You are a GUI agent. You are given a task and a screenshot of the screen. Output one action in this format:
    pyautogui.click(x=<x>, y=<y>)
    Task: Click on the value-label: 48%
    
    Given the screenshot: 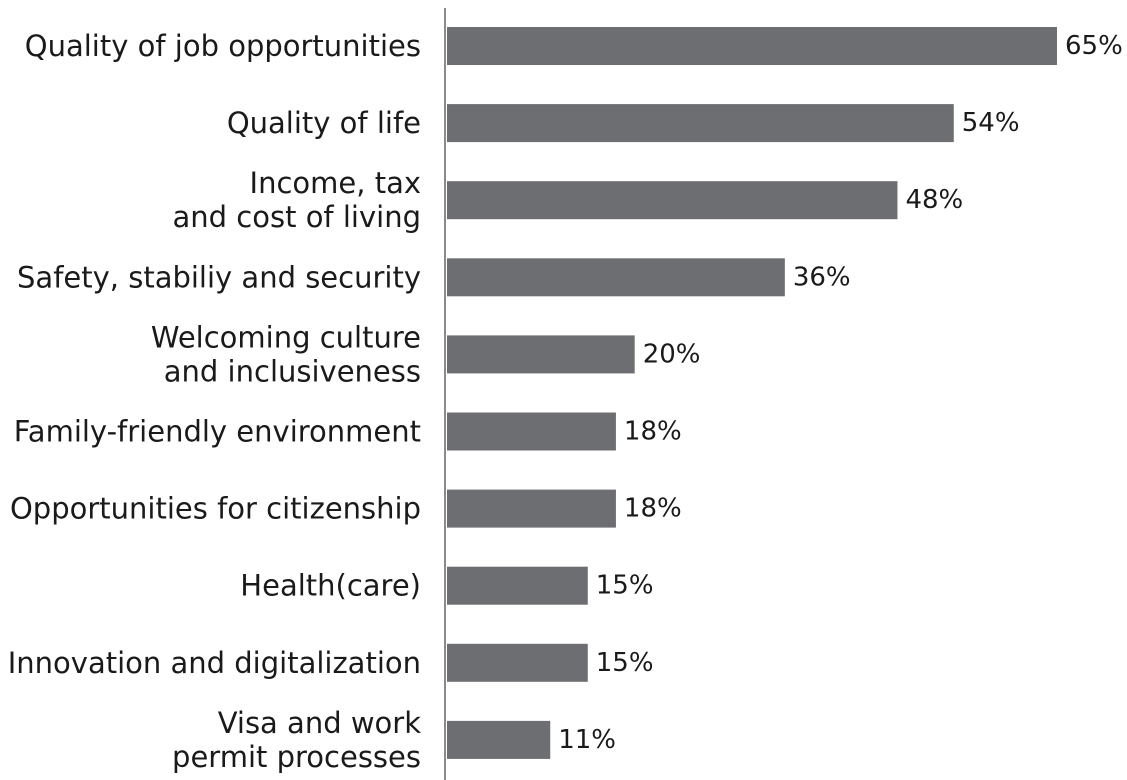 What is the action you would take?
    pyautogui.click(x=934, y=200)
    